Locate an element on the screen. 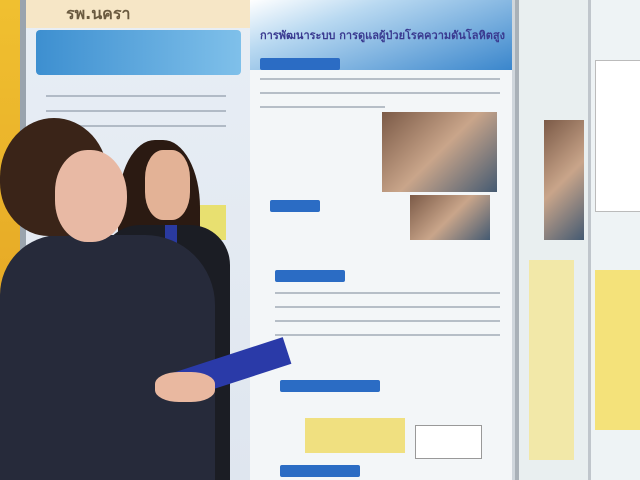 This screenshot has height=480, width=640. far-right-poster is located at coordinates (614, 240).